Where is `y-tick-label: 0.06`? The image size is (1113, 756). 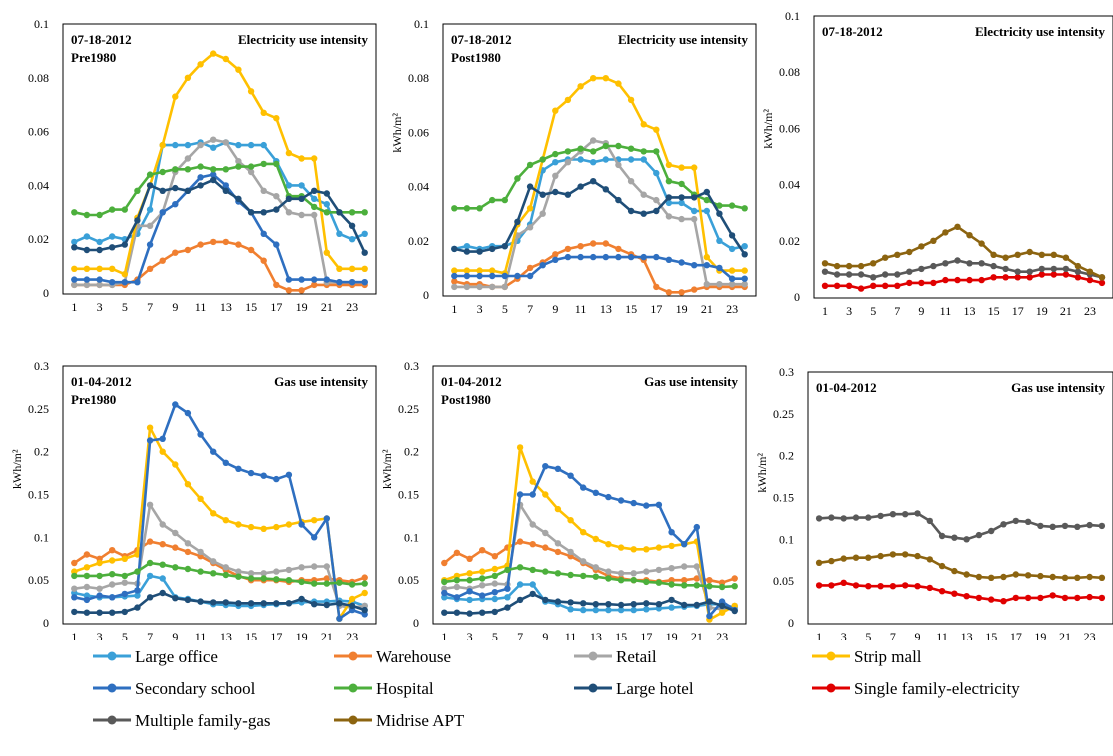 y-tick-label: 0.06 is located at coordinates (418, 132).